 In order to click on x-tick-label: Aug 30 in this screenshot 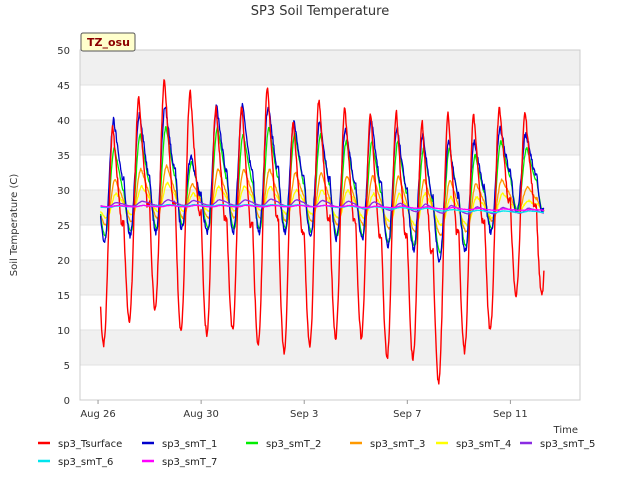, I will do `click(200, 414)`.